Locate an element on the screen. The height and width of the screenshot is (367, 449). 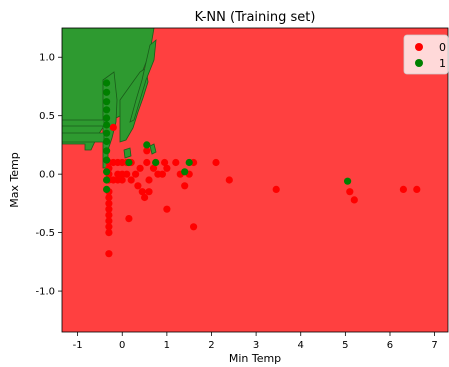
legend-label-class-0: 0 is located at coordinates (442, 47).